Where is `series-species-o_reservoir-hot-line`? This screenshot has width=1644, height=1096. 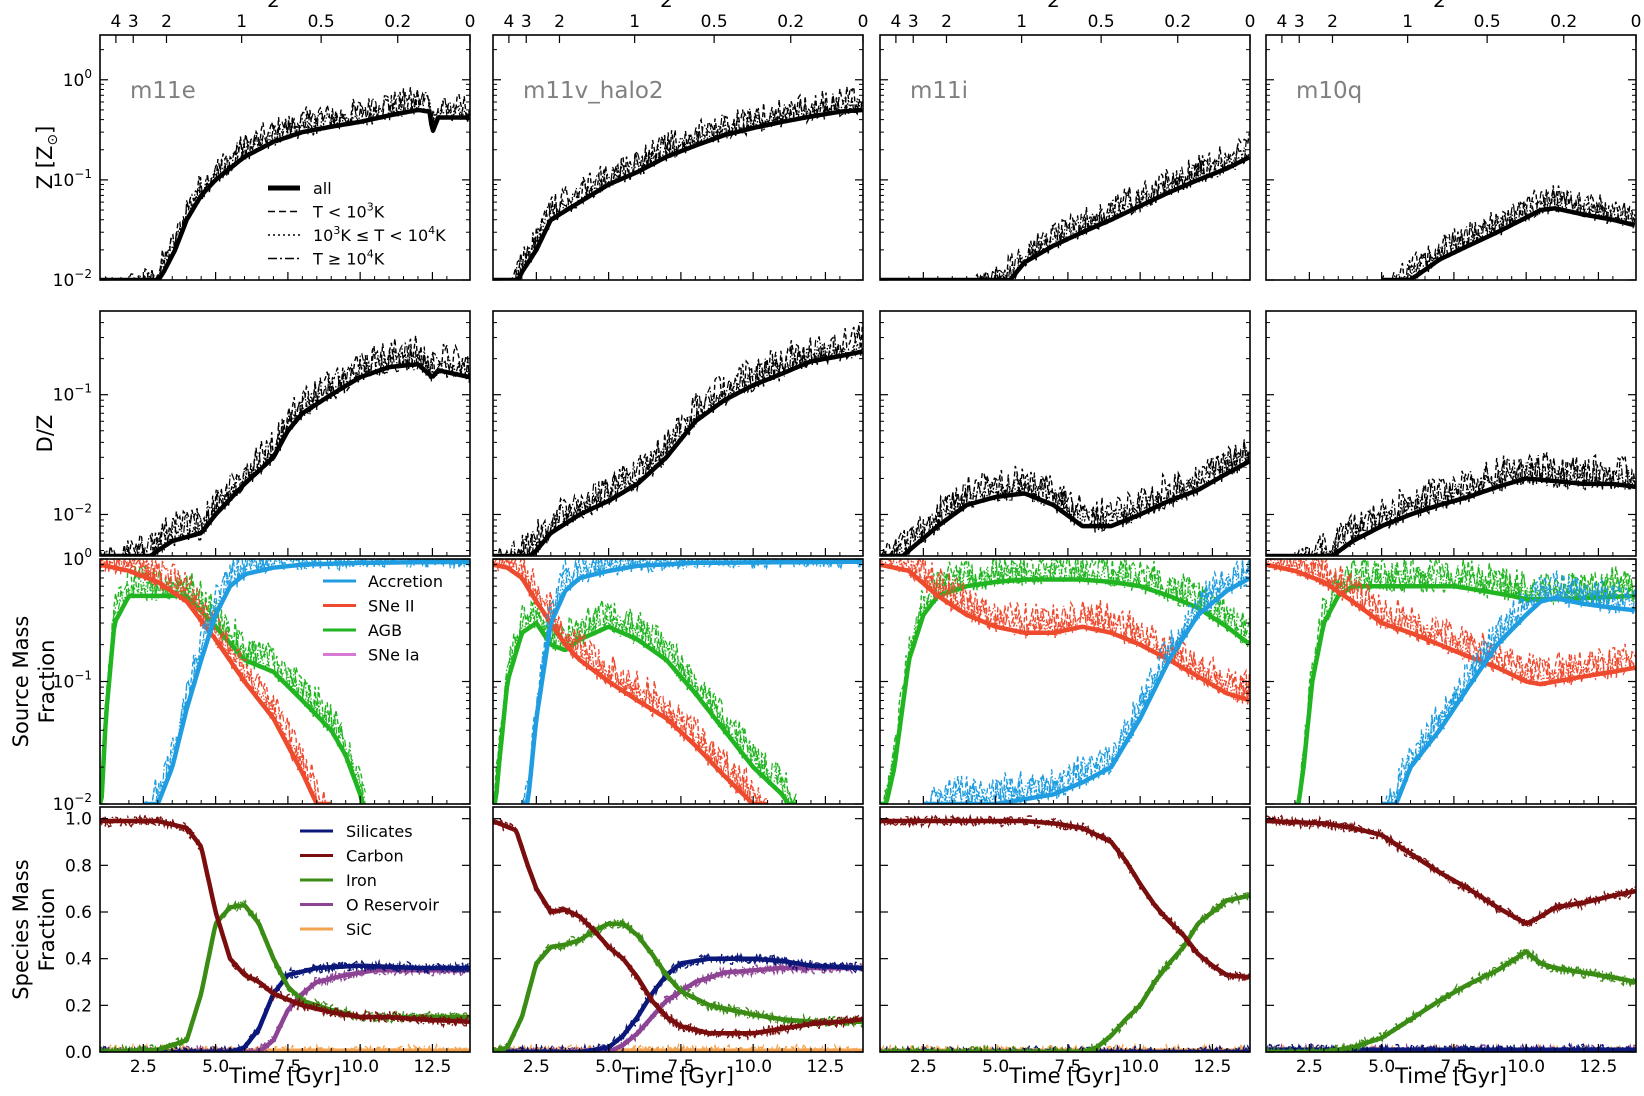 series-species-o_reservoir-hot-line is located at coordinates (678, 1006).